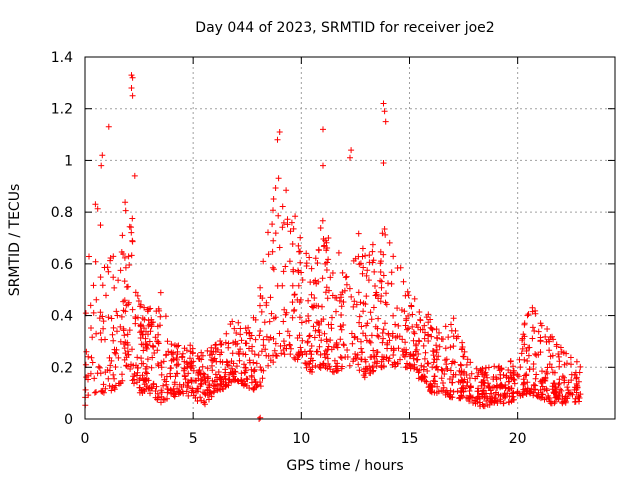 The width and height of the screenshot is (640, 480). What do you see at coordinates (410, 439) in the screenshot?
I see `x-tick-label: 15` at bounding box center [410, 439].